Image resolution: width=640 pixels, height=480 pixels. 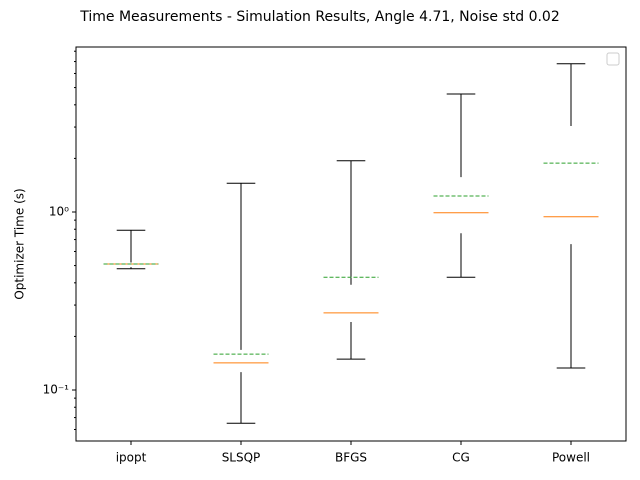 What do you see at coordinates (351, 458) in the screenshot?
I see `x-tick-label: BFGS` at bounding box center [351, 458].